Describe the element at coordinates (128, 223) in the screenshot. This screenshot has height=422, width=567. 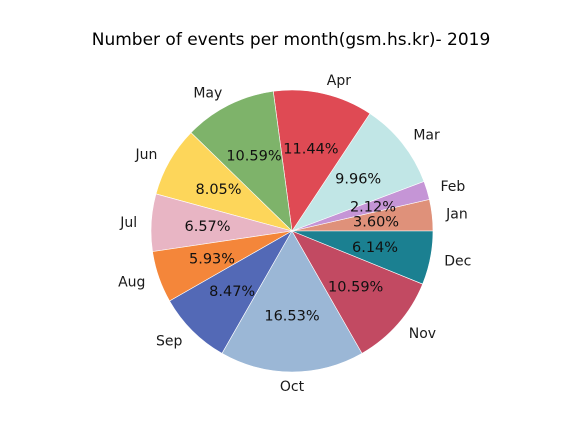
I see `category-label-jul: Jul` at that location.